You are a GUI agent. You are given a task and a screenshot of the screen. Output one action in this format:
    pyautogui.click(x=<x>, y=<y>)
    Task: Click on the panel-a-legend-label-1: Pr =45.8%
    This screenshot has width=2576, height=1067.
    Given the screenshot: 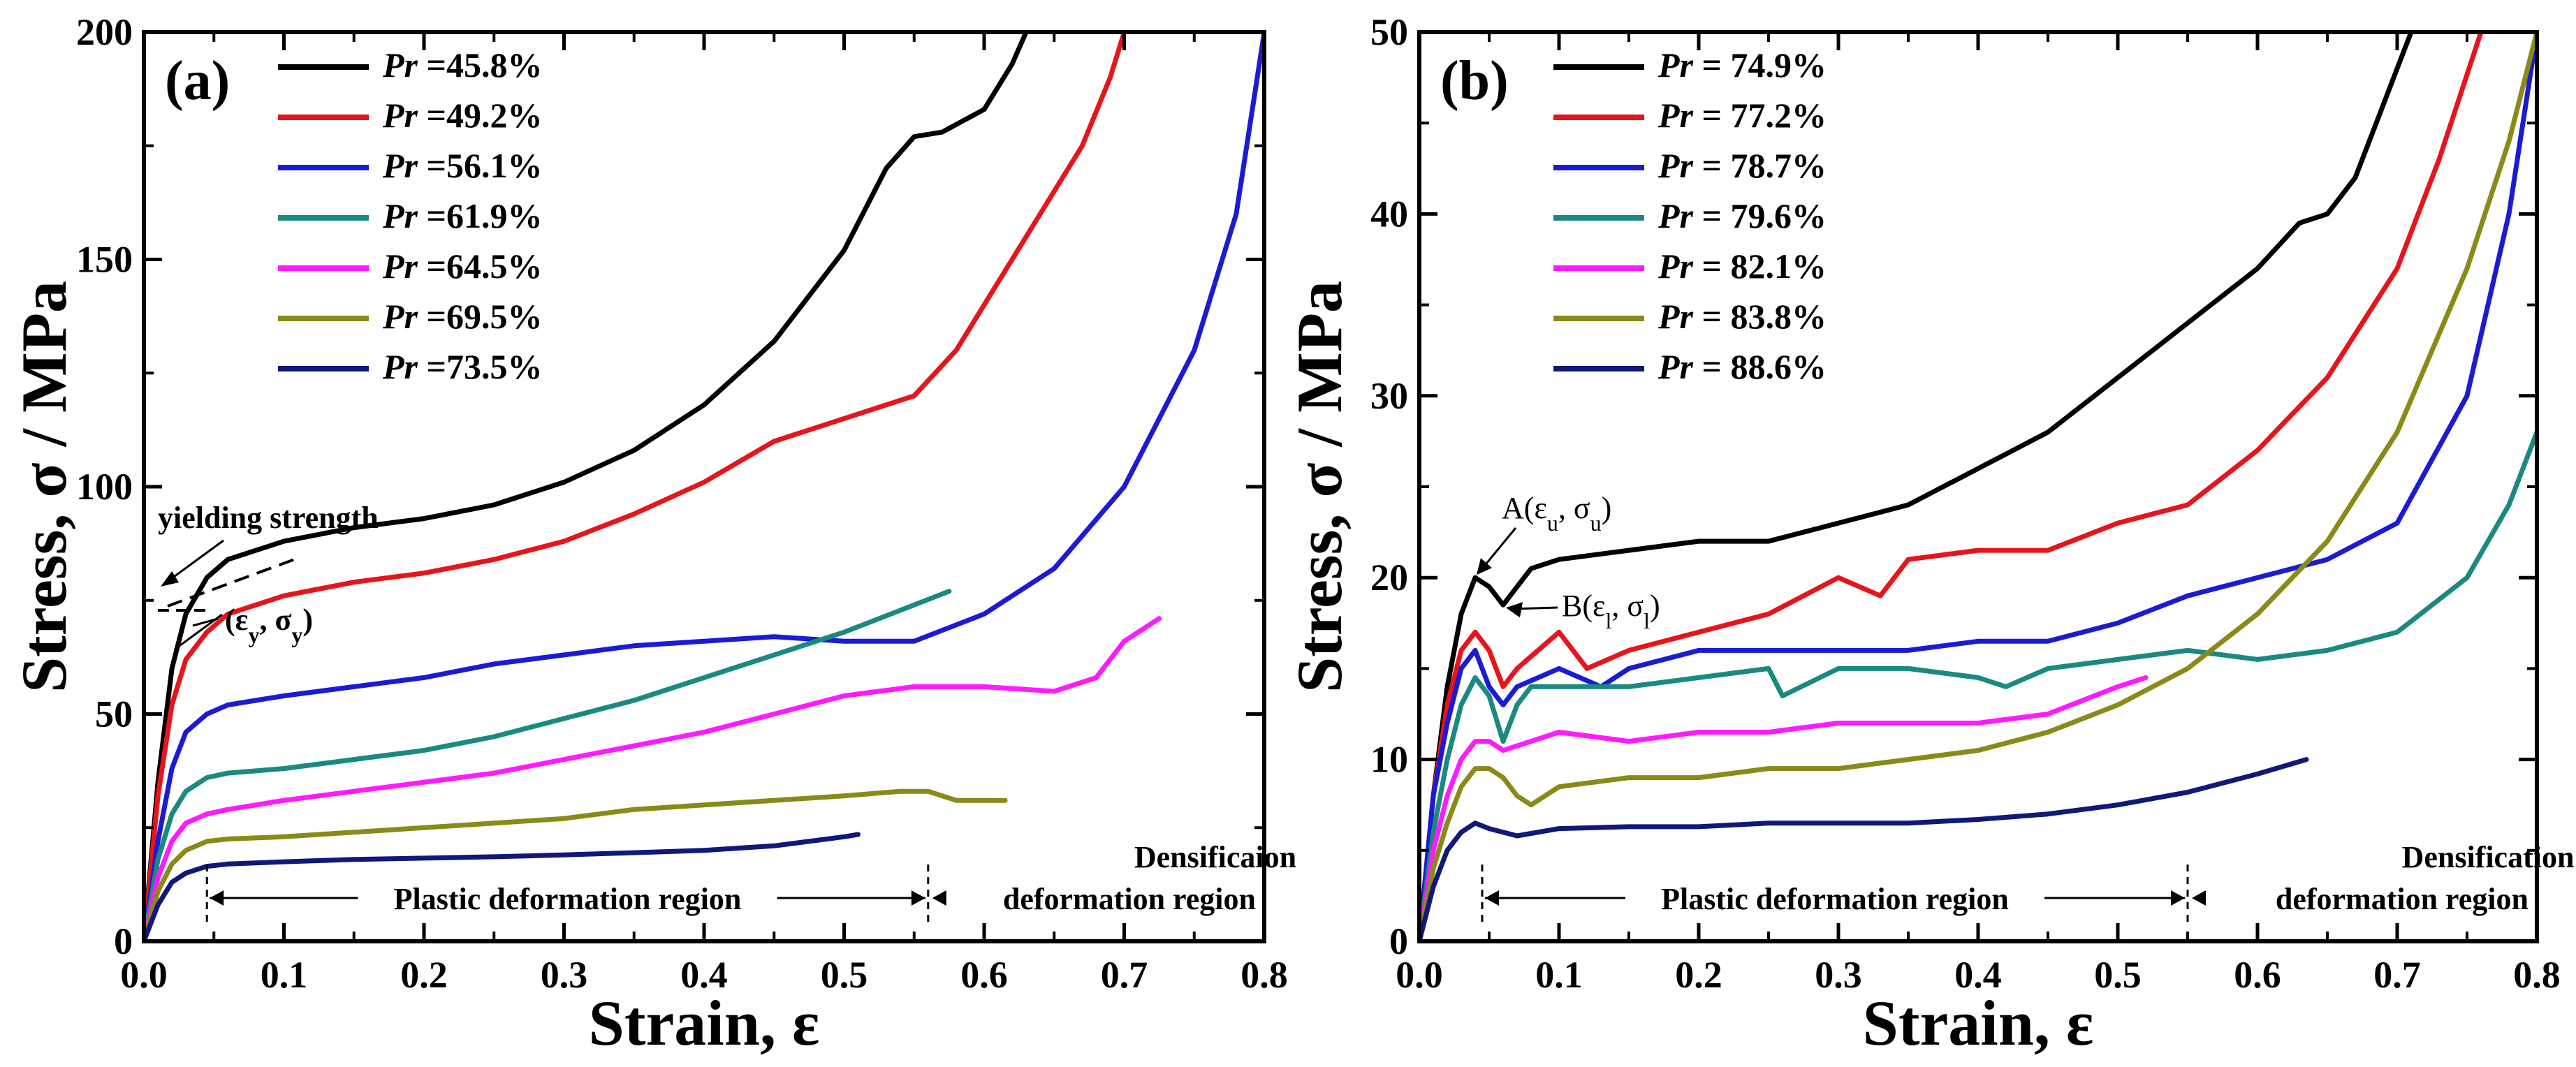 What is the action you would take?
    pyautogui.click(x=462, y=64)
    